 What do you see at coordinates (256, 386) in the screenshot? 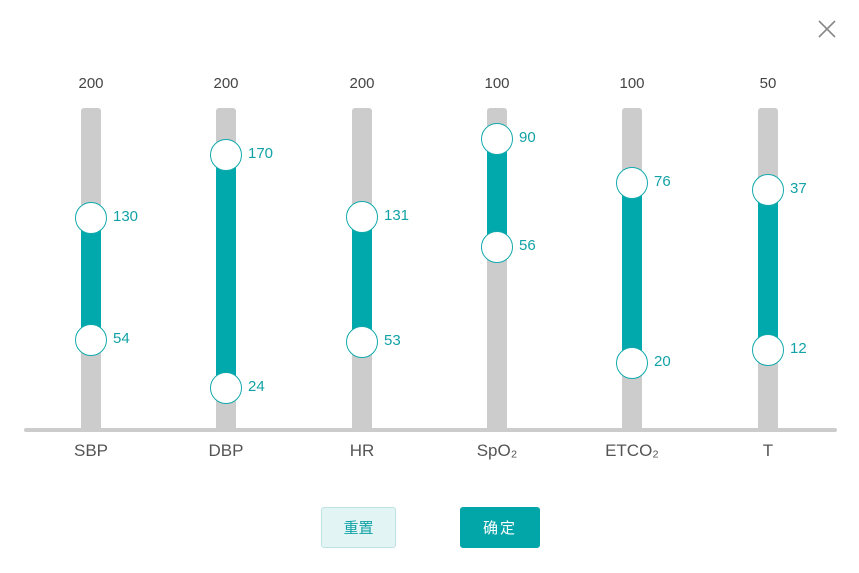
I see `lower-value: 24` at bounding box center [256, 386].